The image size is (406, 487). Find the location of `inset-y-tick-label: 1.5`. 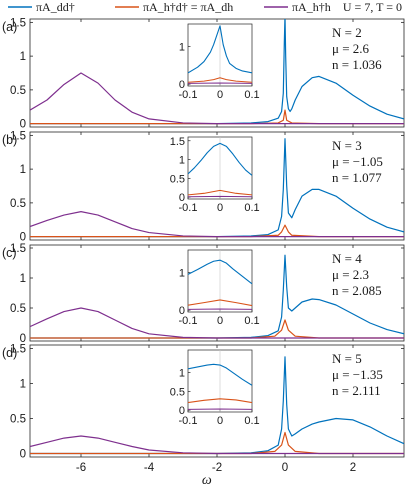

inset-y-tick-label: 1.5 is located at coordinates (177, 142).